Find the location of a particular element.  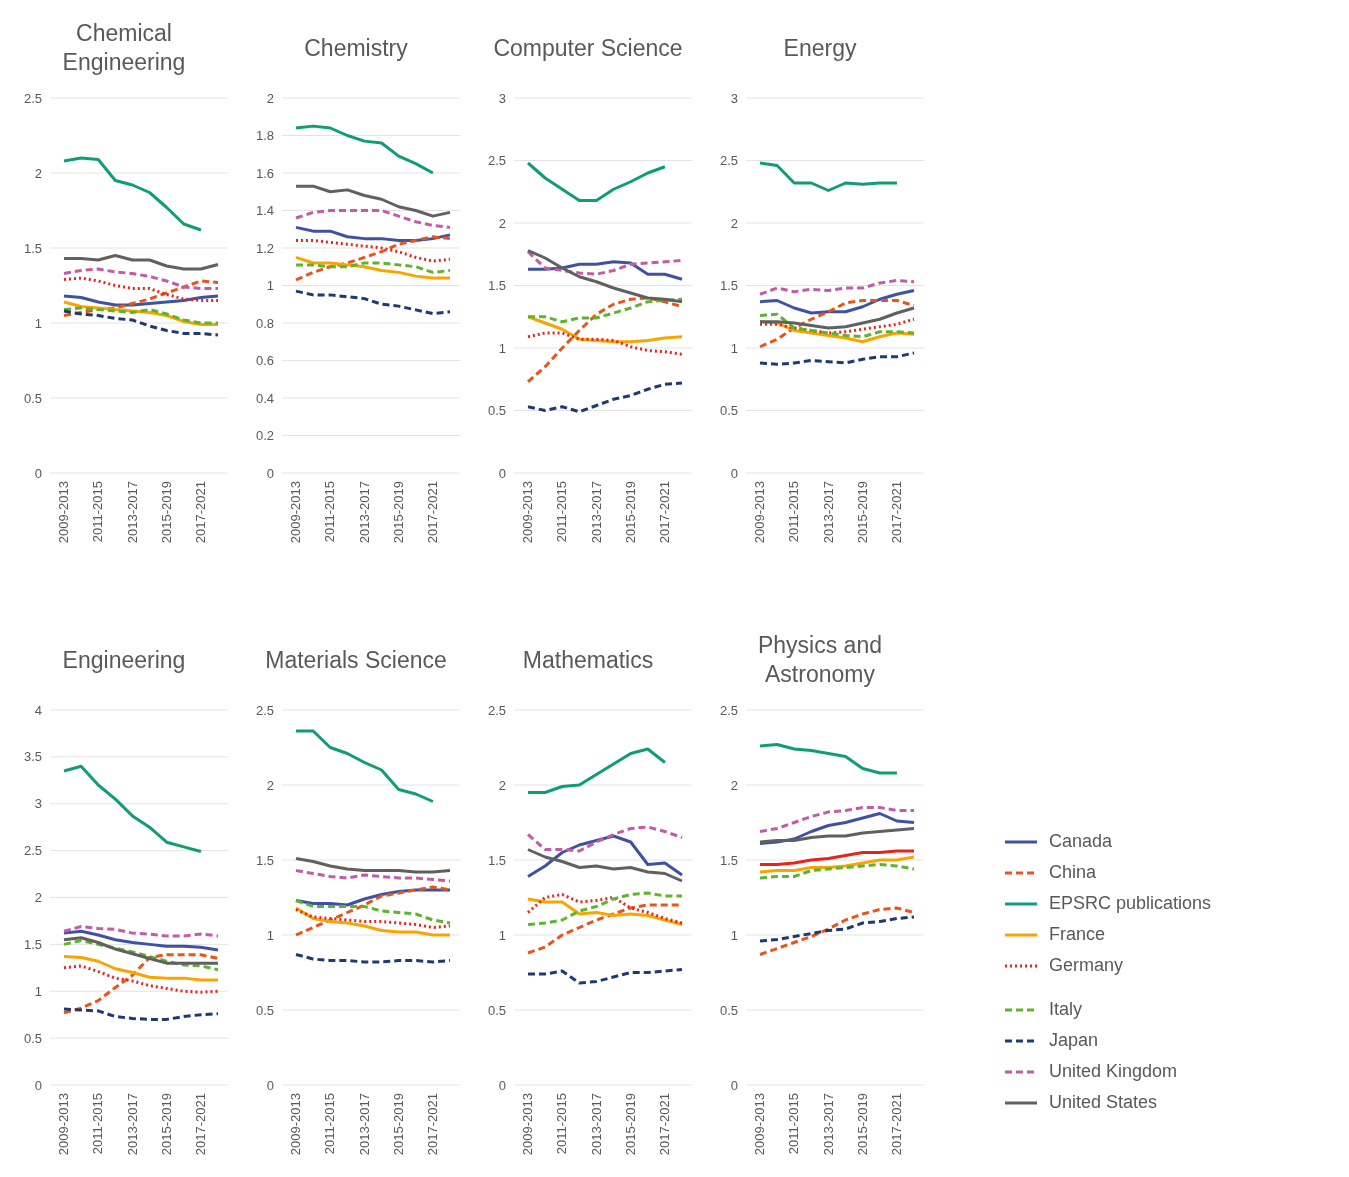

legend-label: Canada is located at coordinates (1081, 841).